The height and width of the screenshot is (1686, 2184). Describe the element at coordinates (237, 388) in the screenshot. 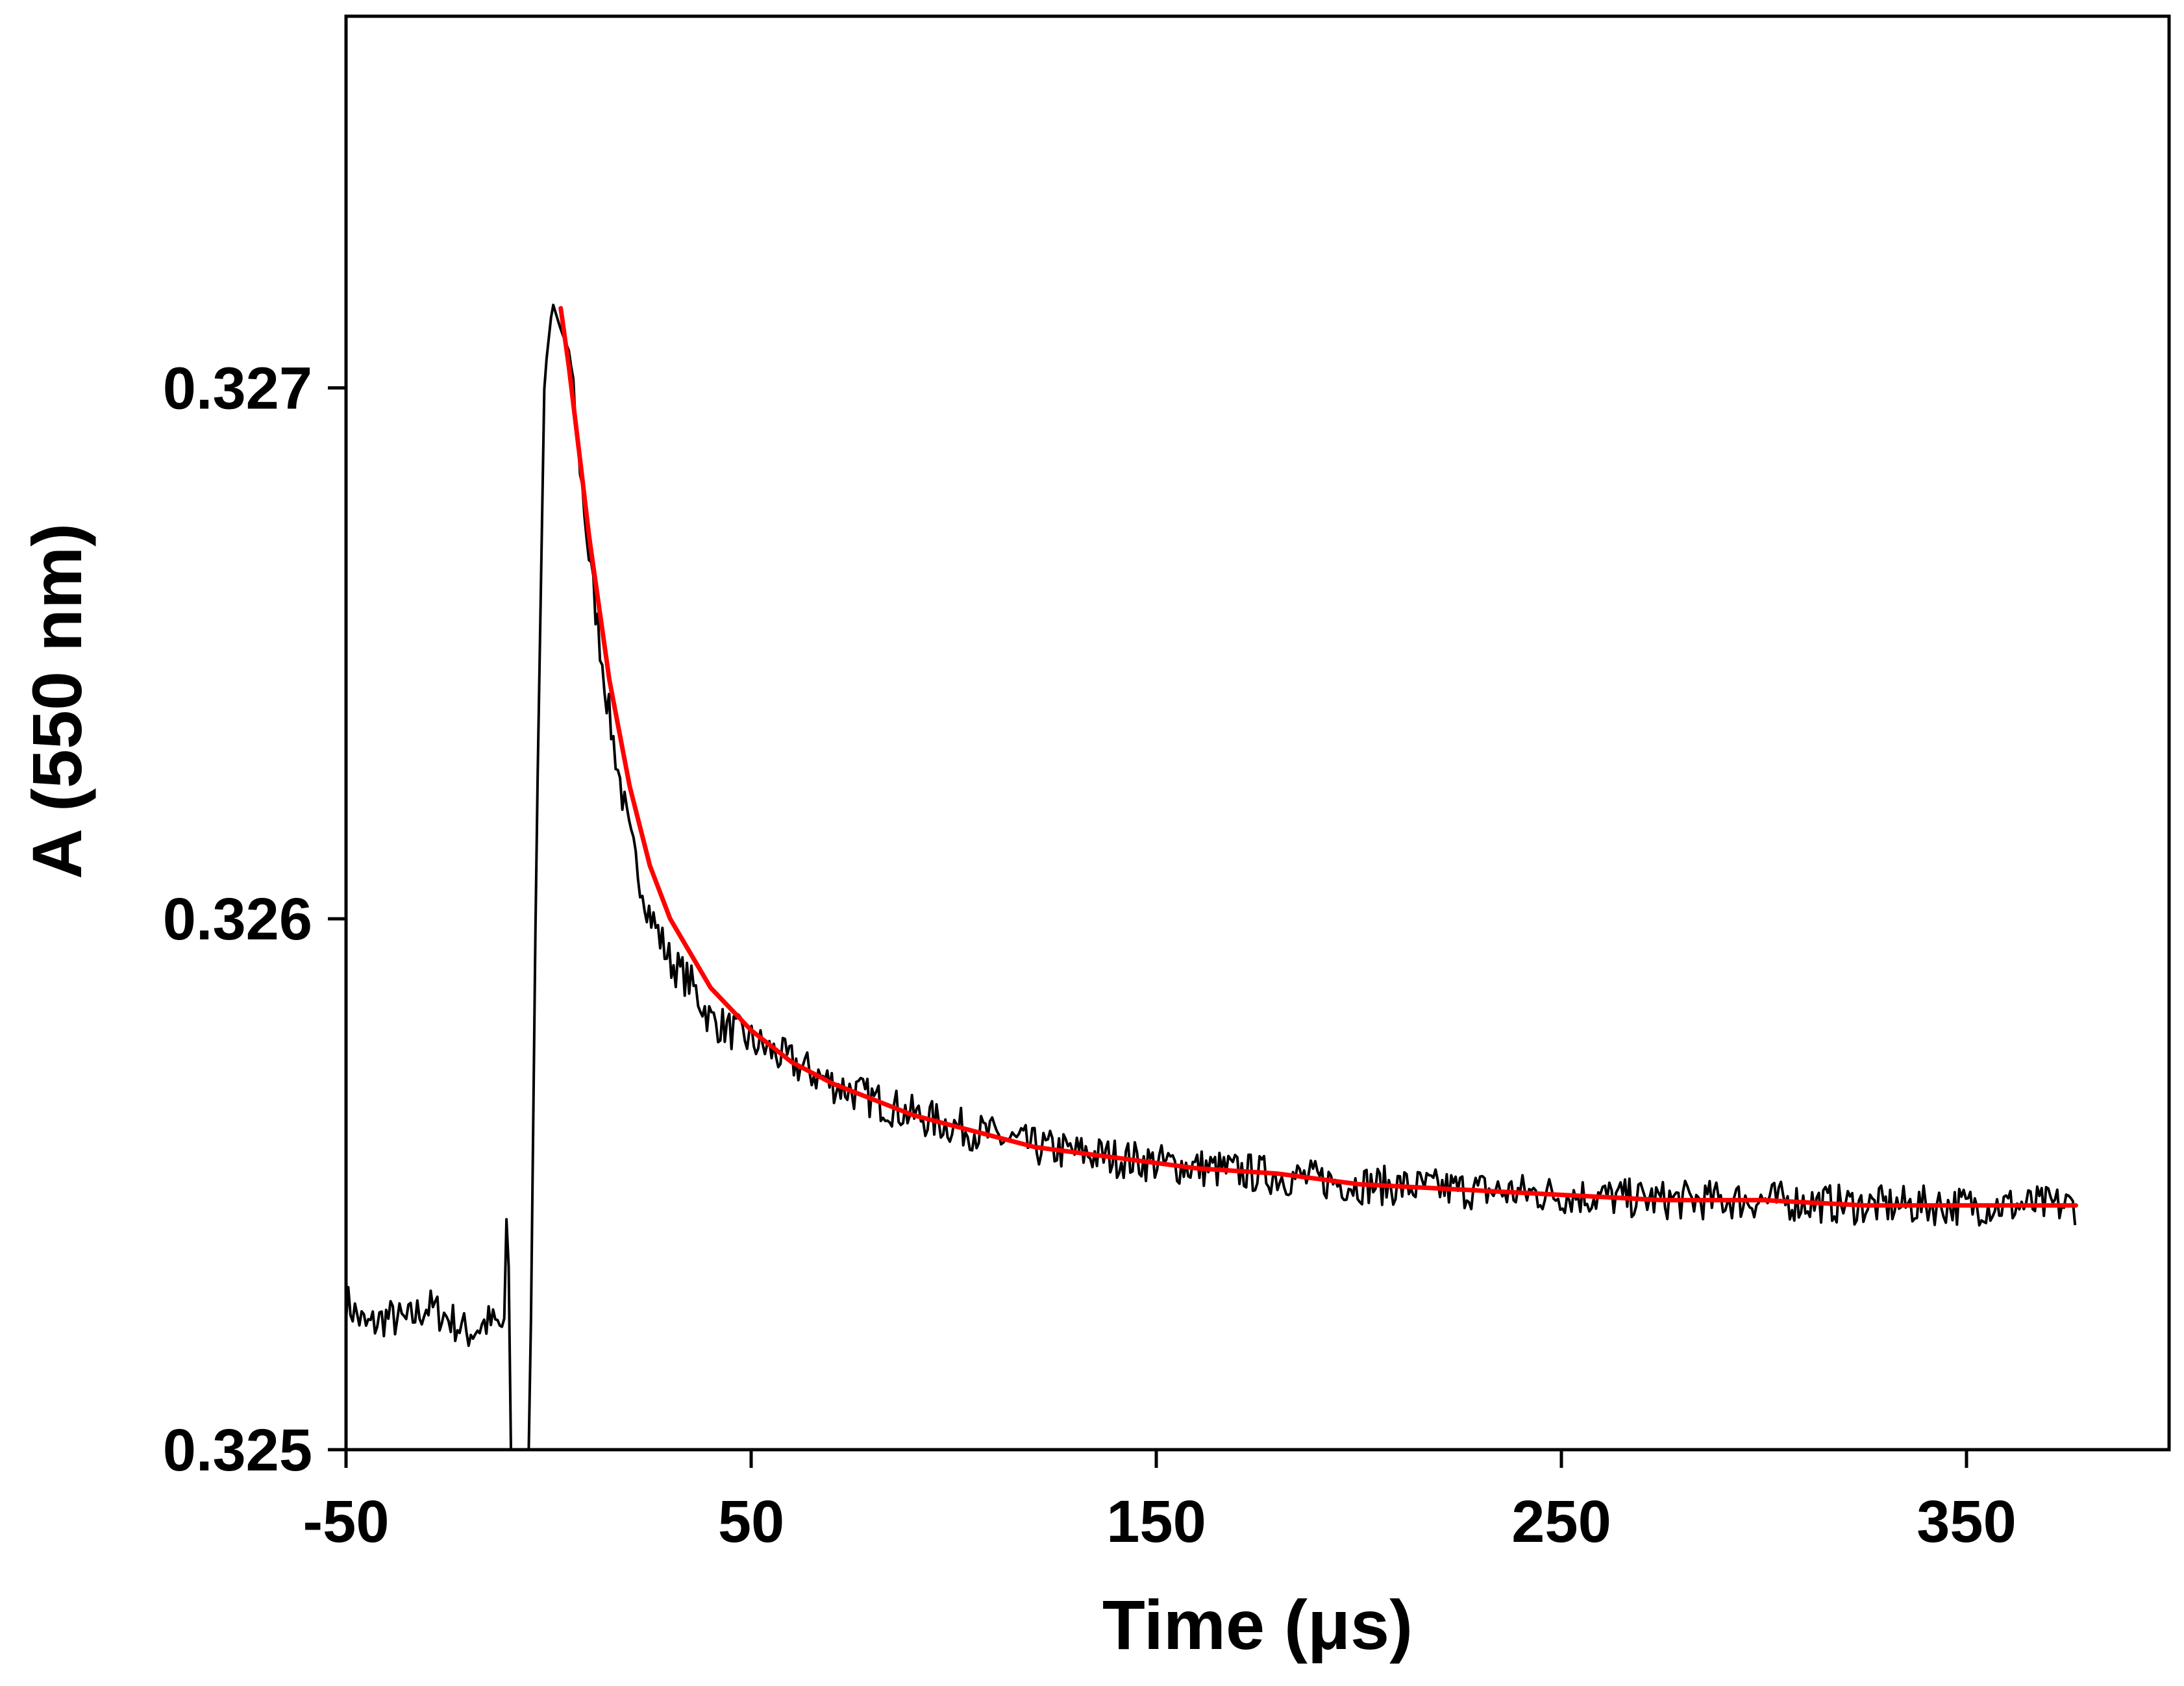

I see `y-tick-label: 0.327` at that location.